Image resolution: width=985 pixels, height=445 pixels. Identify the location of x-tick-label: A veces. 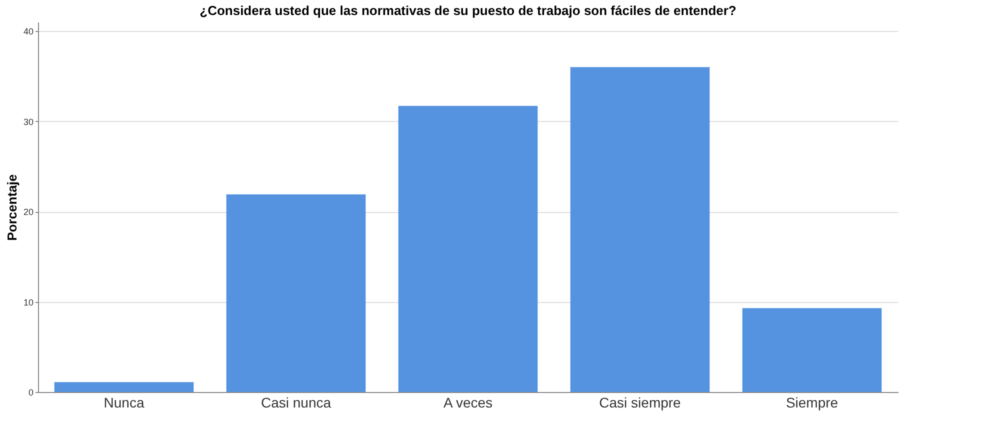
(468, 402).